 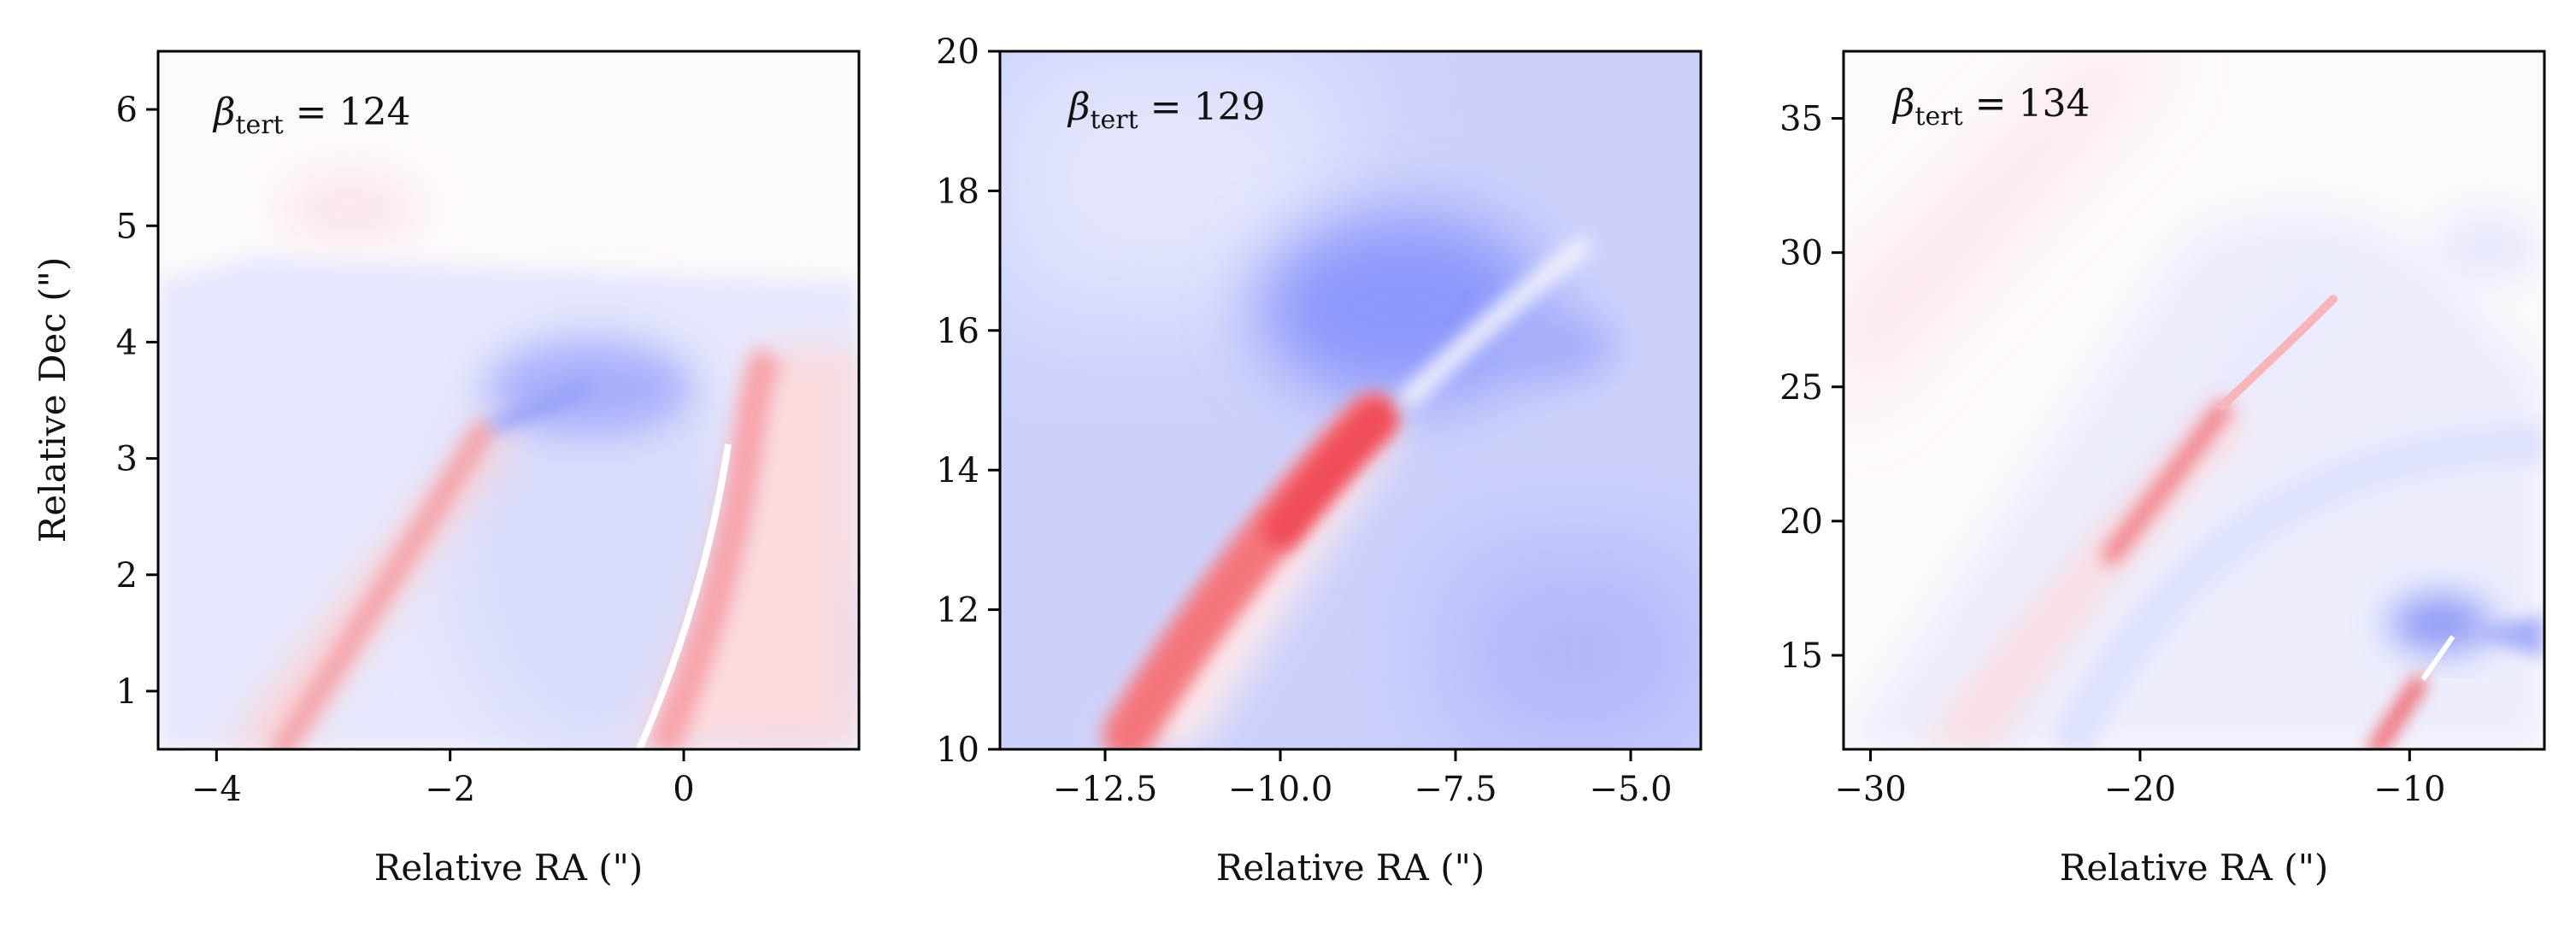 What do you see at coordinates (957, 192) in the screenshot?
I see `panel-2-ytick-label: 18` at bounding box center [957, 192].